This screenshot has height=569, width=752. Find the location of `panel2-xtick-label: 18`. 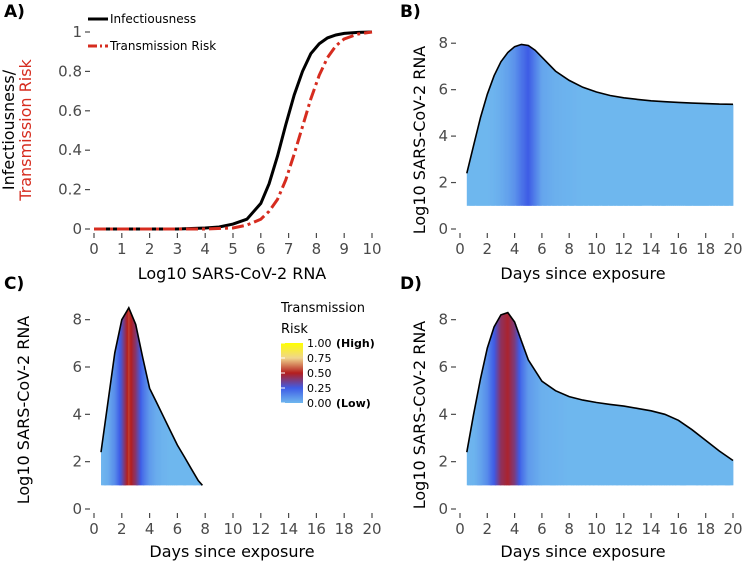

panel2-xtick-label: 18 is located at coordinates (344, 529).